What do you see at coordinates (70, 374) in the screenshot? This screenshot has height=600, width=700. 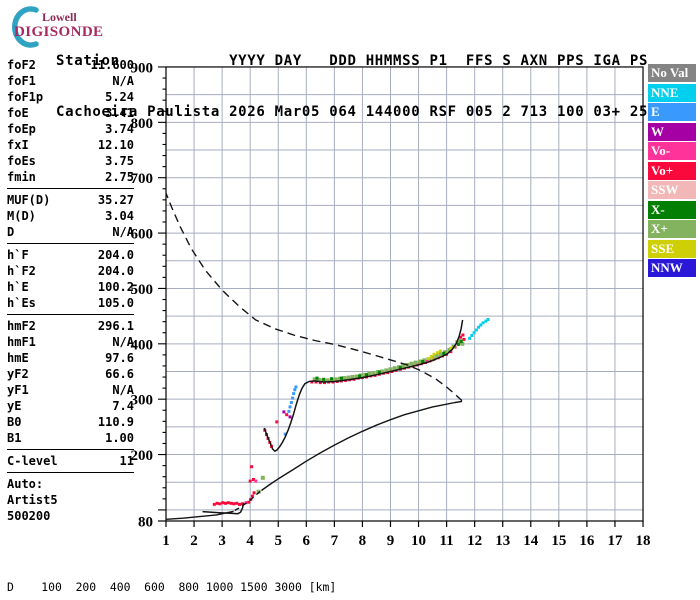 I see `parameter-row-yf2: yF2 66.6` at bounding box center [70, 374].